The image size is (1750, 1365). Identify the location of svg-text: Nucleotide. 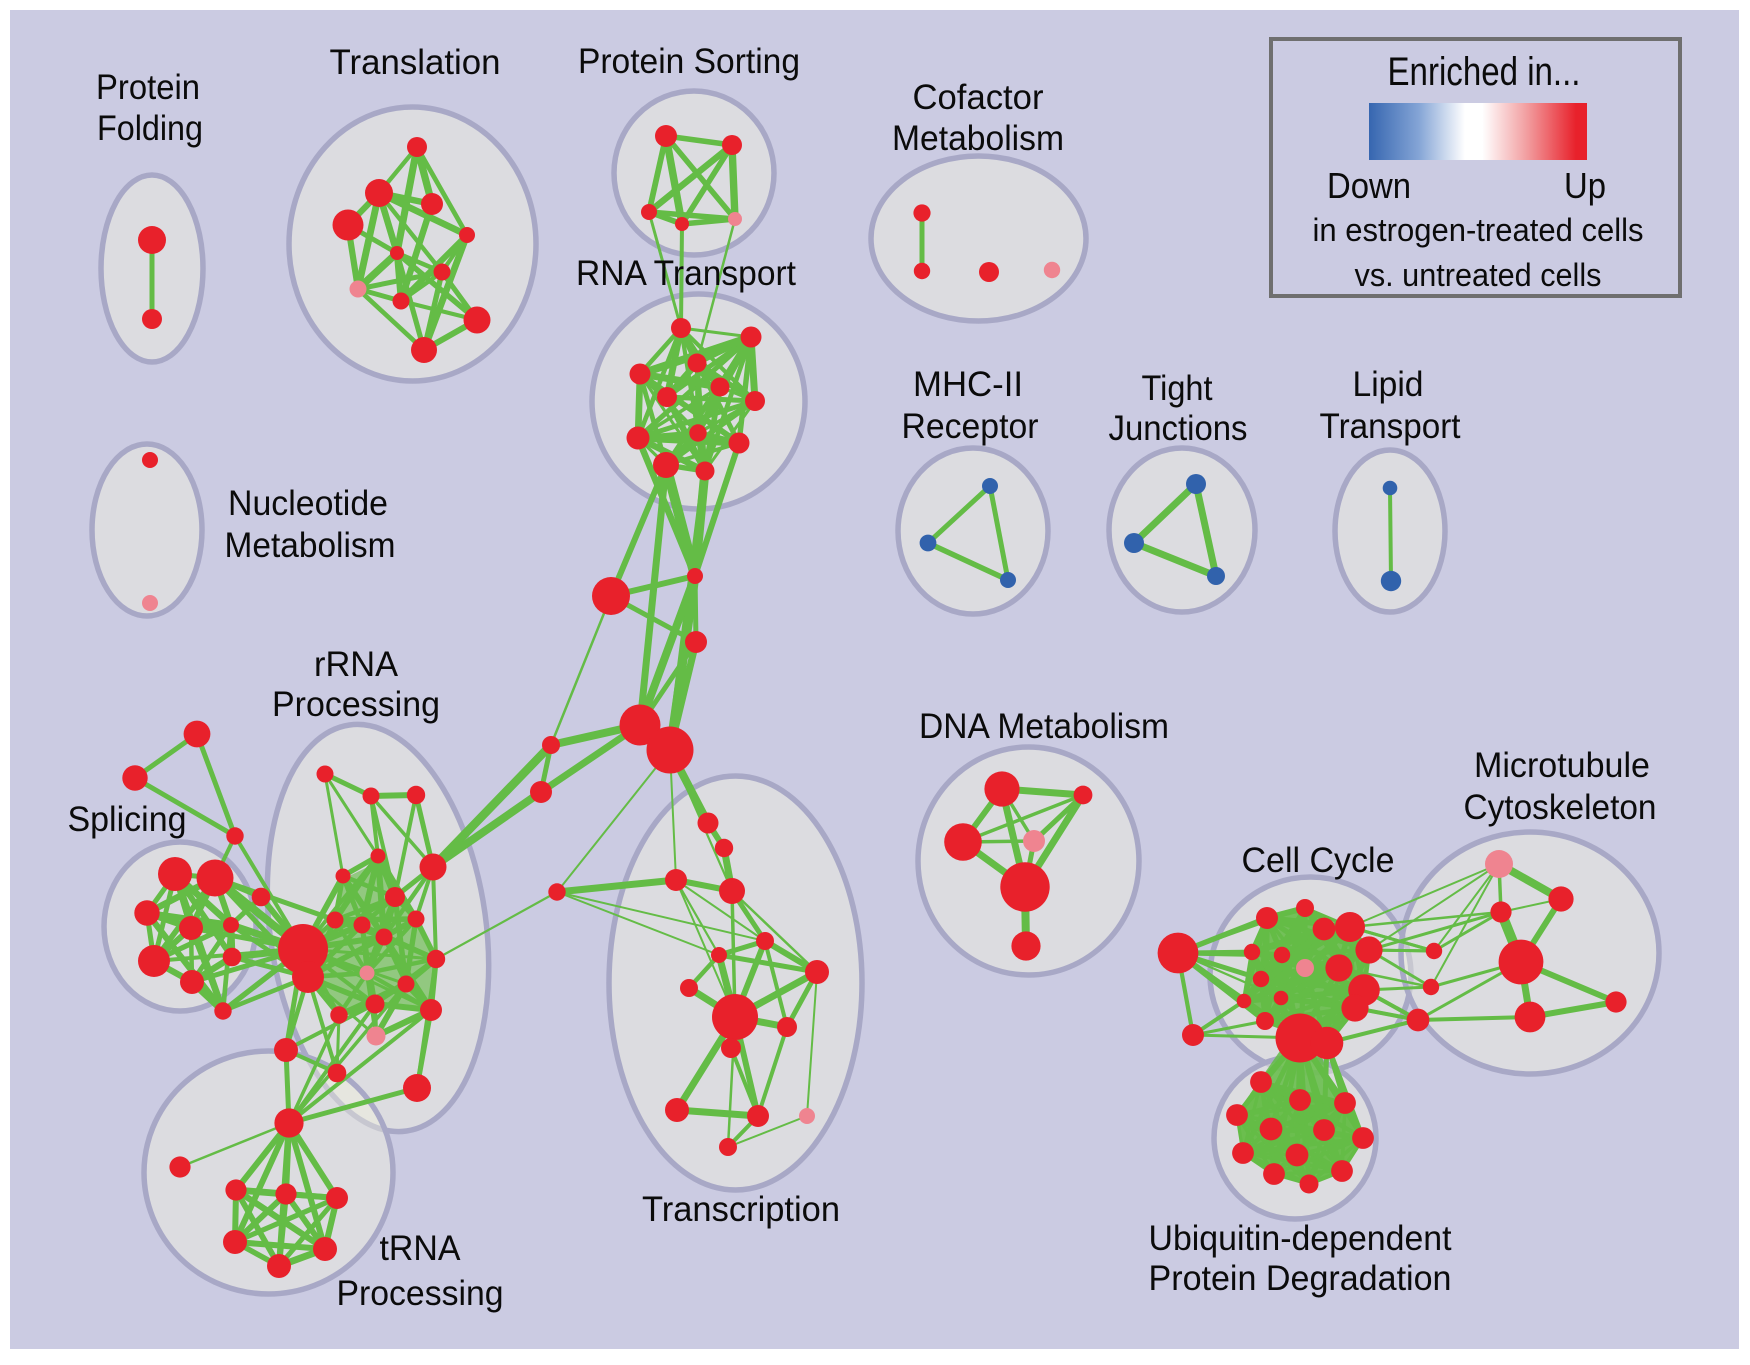
(308, 503).